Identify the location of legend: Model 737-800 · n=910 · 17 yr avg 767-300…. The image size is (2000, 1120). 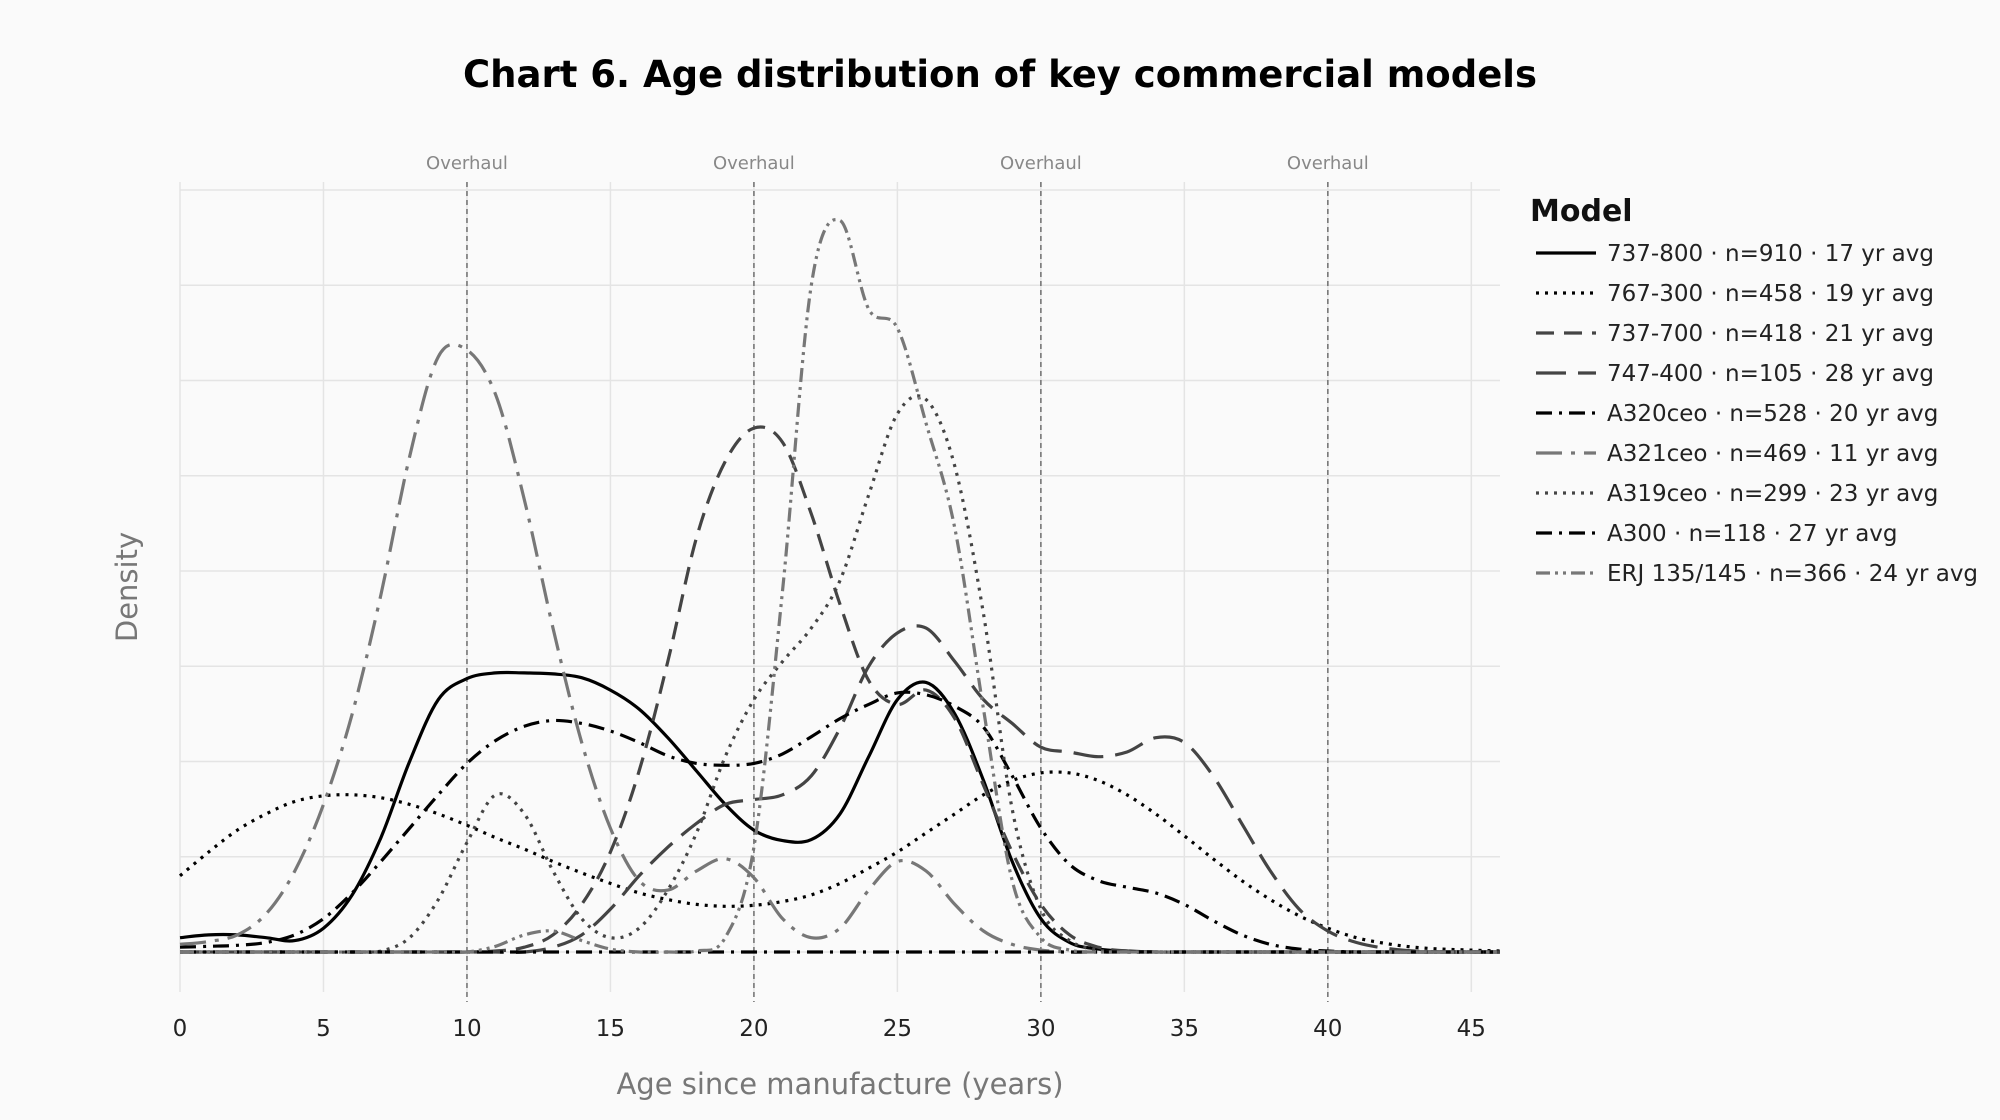
(1754, 390).